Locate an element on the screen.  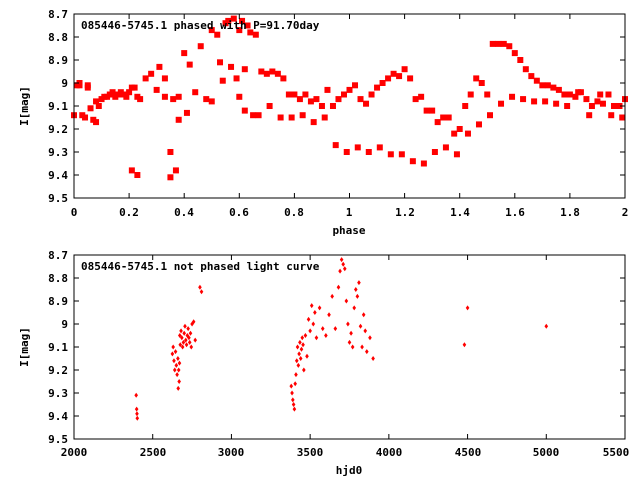
unphased-y-tick-label: 9.5 is located at coordinates (58, 439).